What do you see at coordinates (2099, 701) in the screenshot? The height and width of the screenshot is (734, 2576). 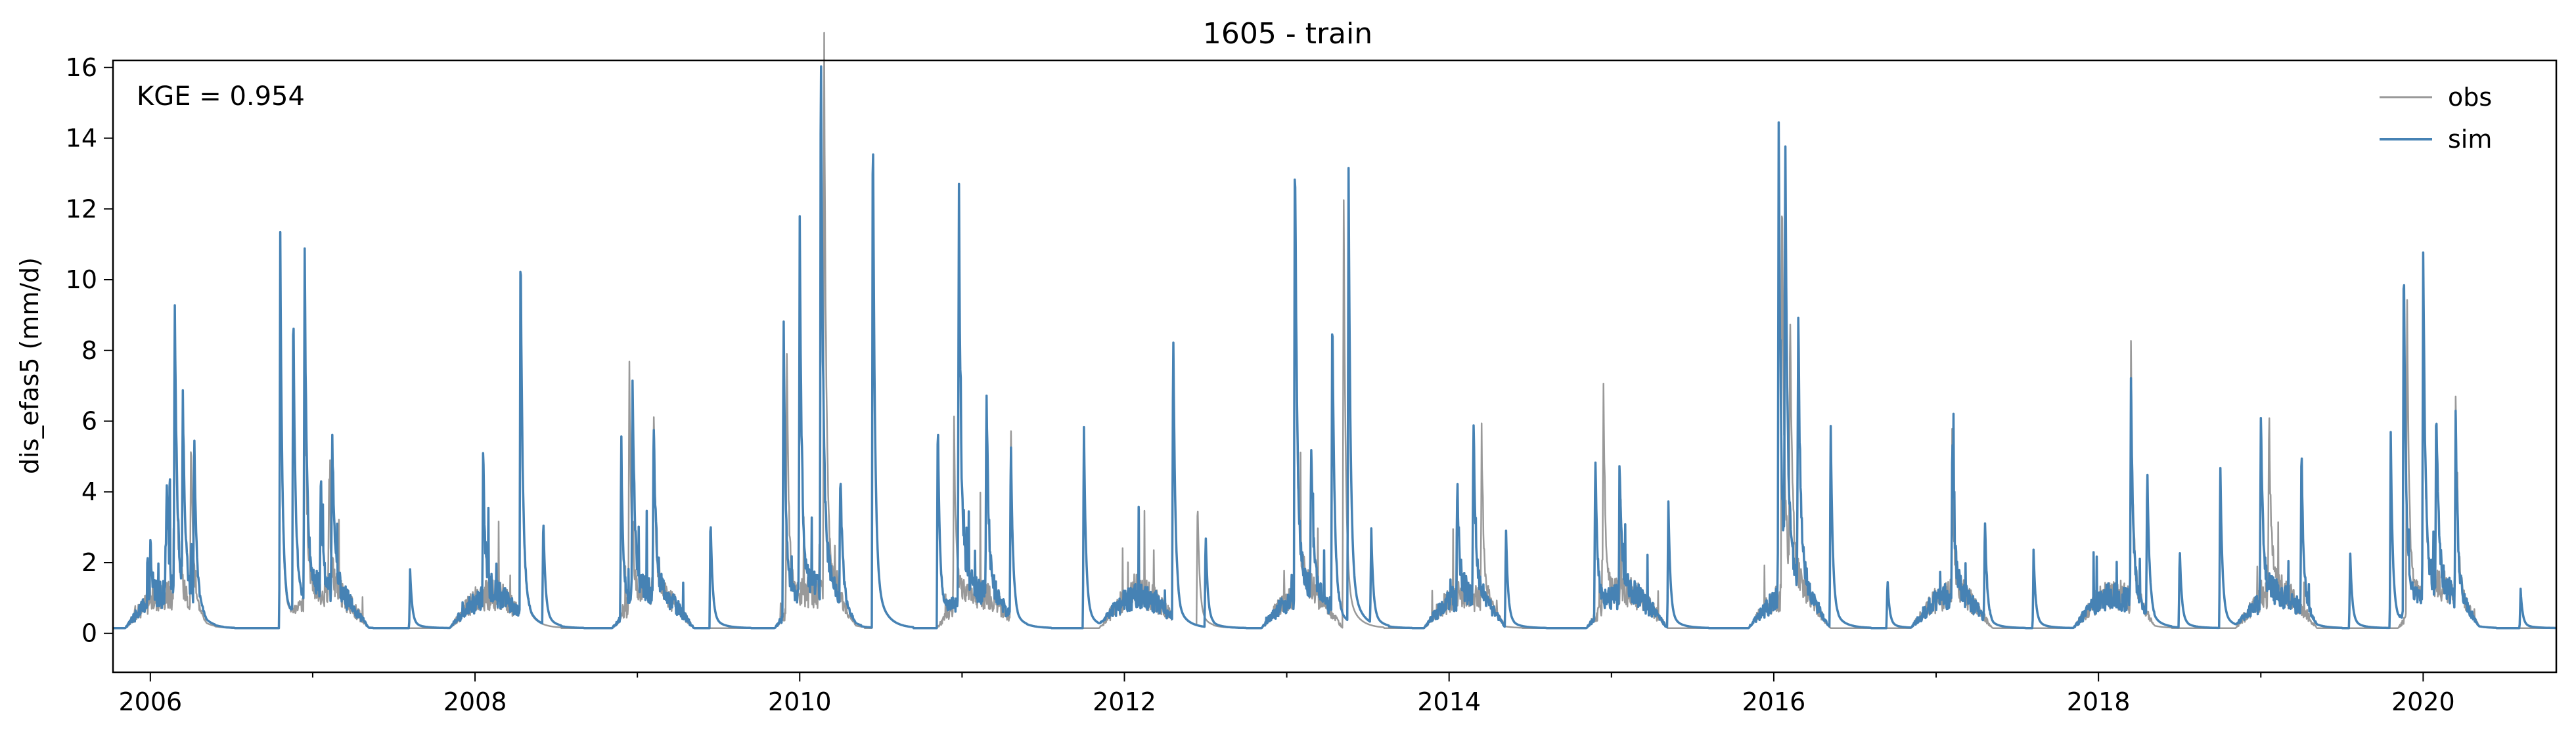 I see `x-tick-label: 2018` at bounding box center [2099, 701].